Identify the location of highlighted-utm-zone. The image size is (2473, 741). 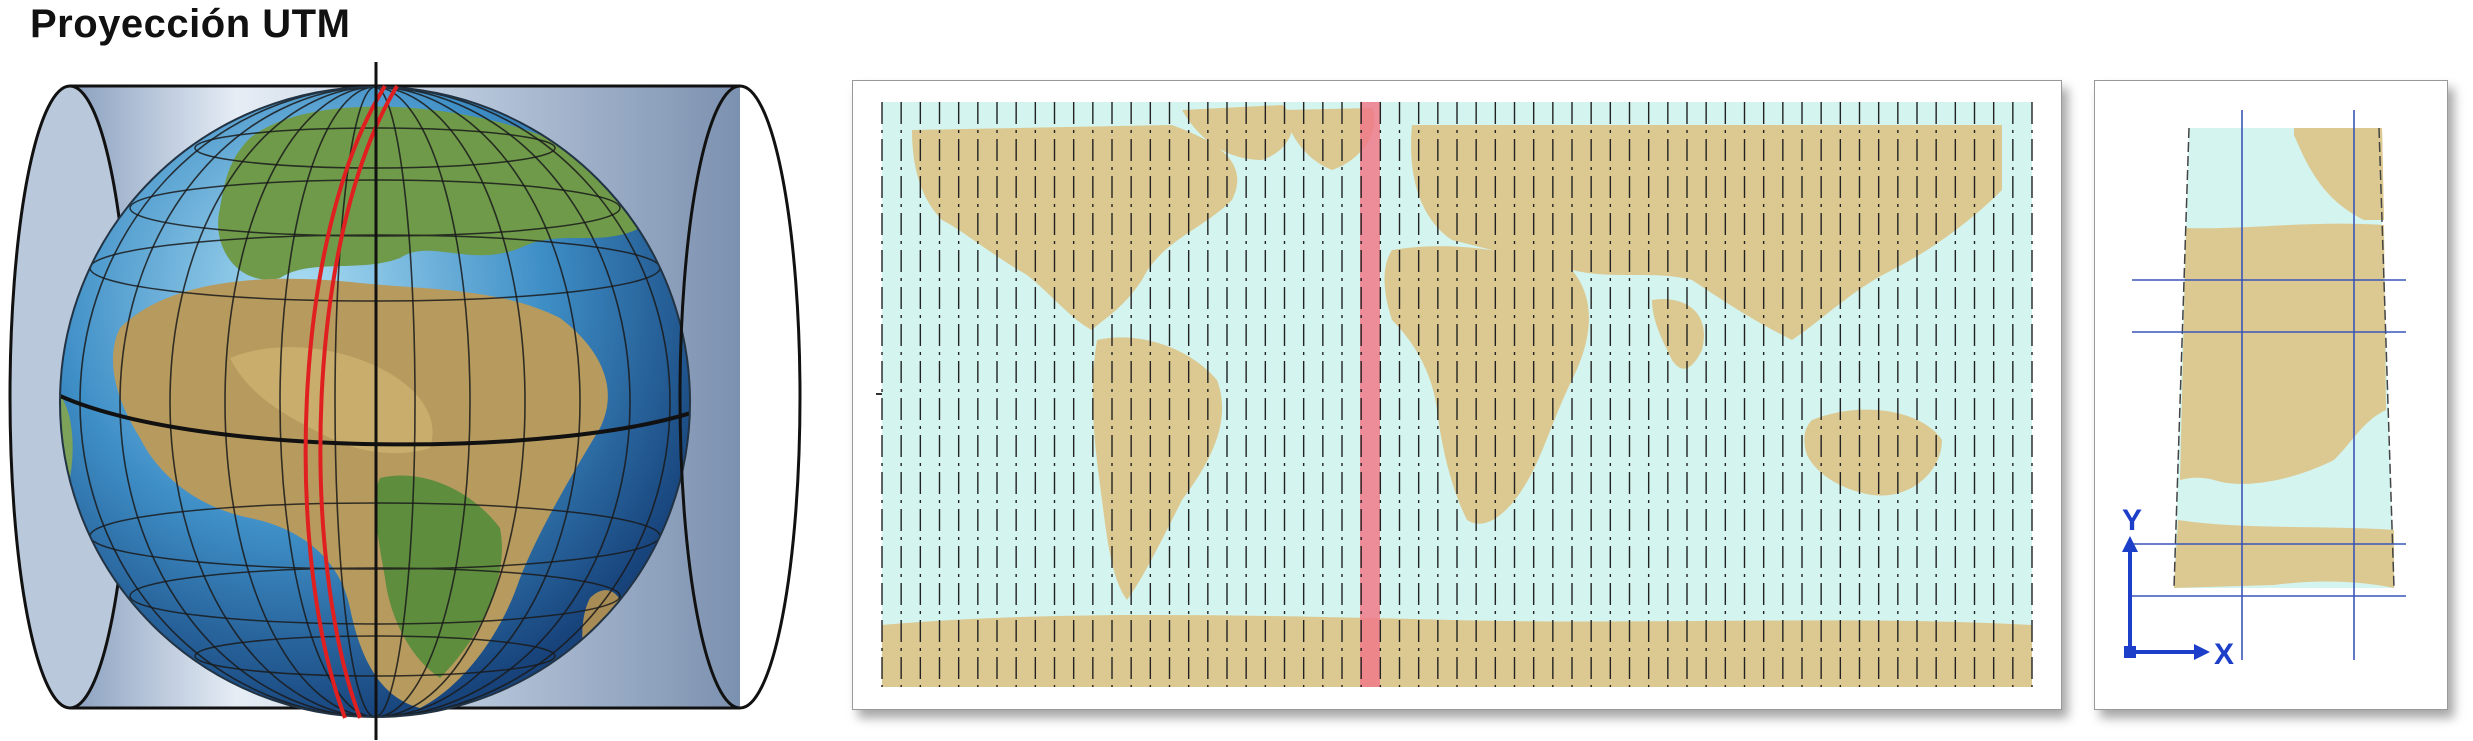
(1370, 394).